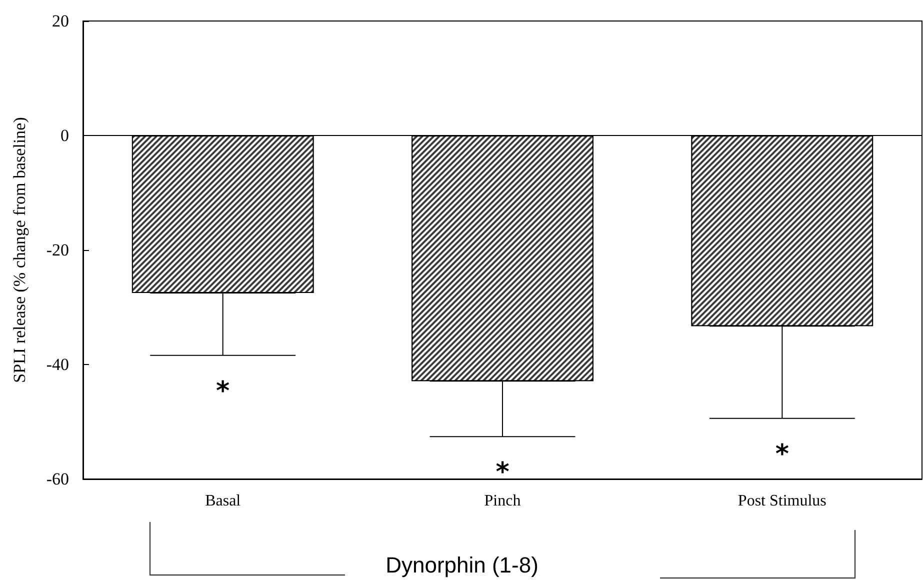 Image resolution: width=924 pixels, height=580 pixels. What do you see at coordinates (57, 364) in the screenshot?
I see `y-tick-label: -40` at bounding box center [57, 364].